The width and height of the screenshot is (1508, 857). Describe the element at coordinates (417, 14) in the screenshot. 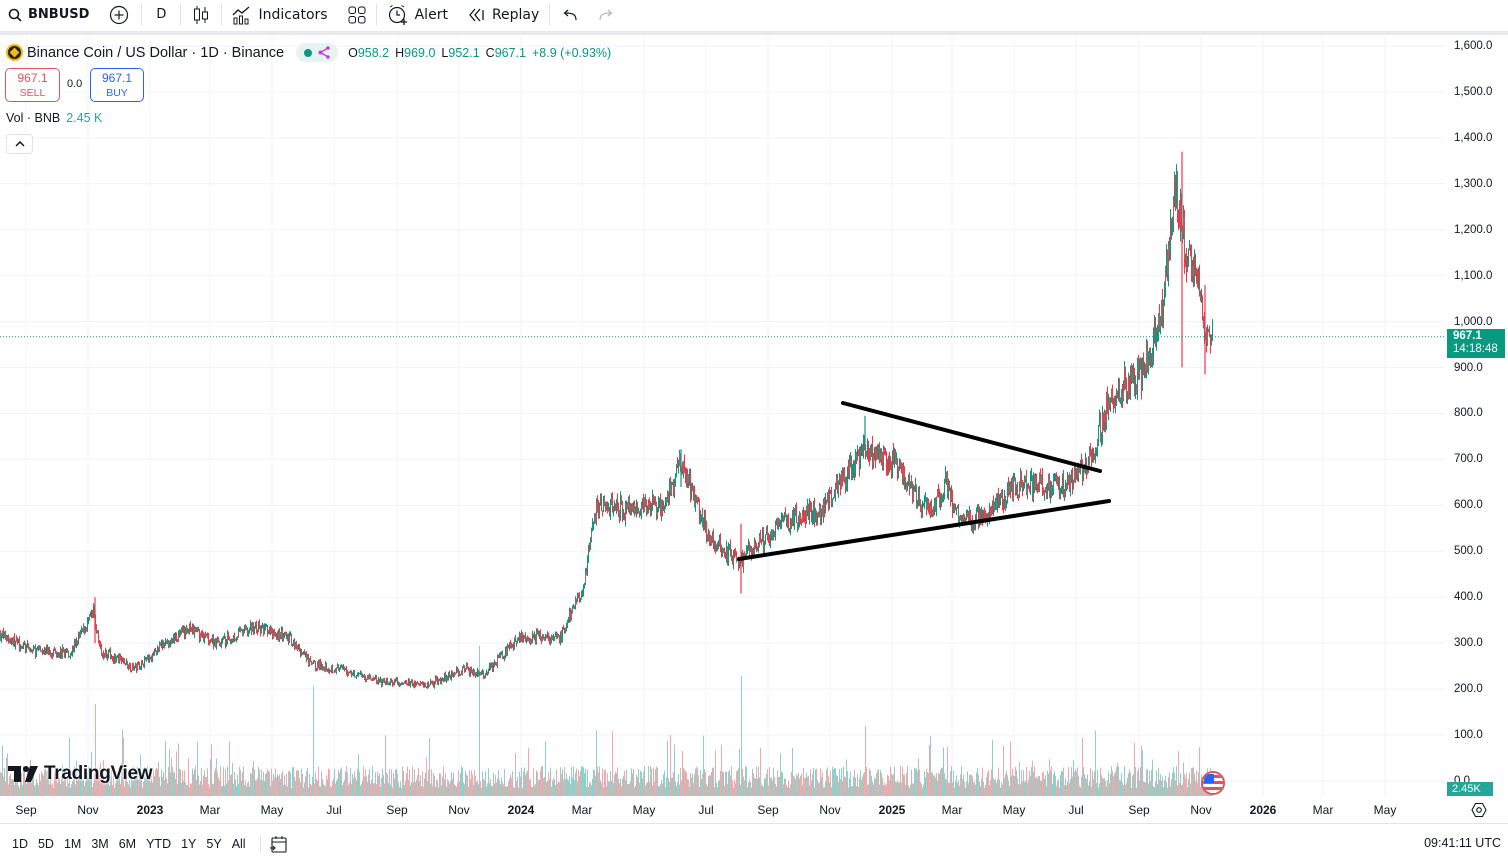

I see `alert-button: Alert` at that location.